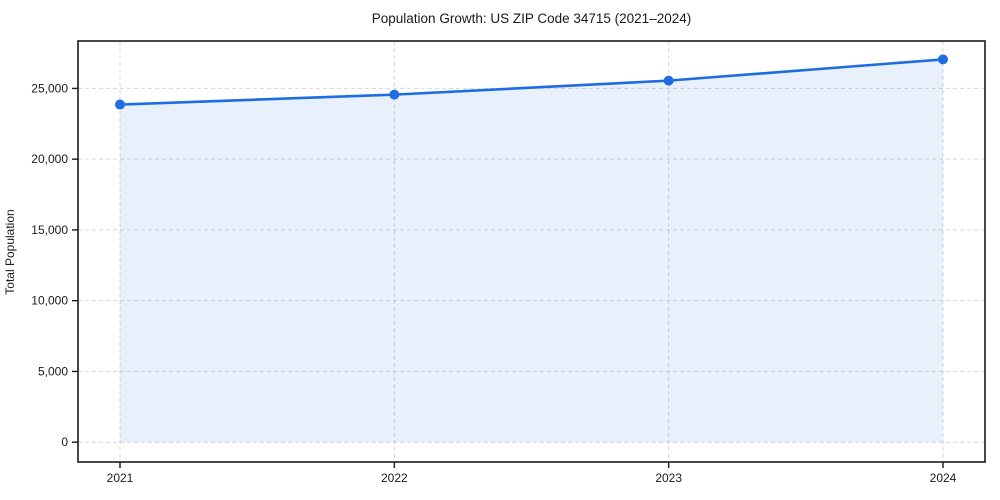  Describe the element at coordinates (10, 252) in the screenshot. I see `y-axis-label: Total Population` at that location.